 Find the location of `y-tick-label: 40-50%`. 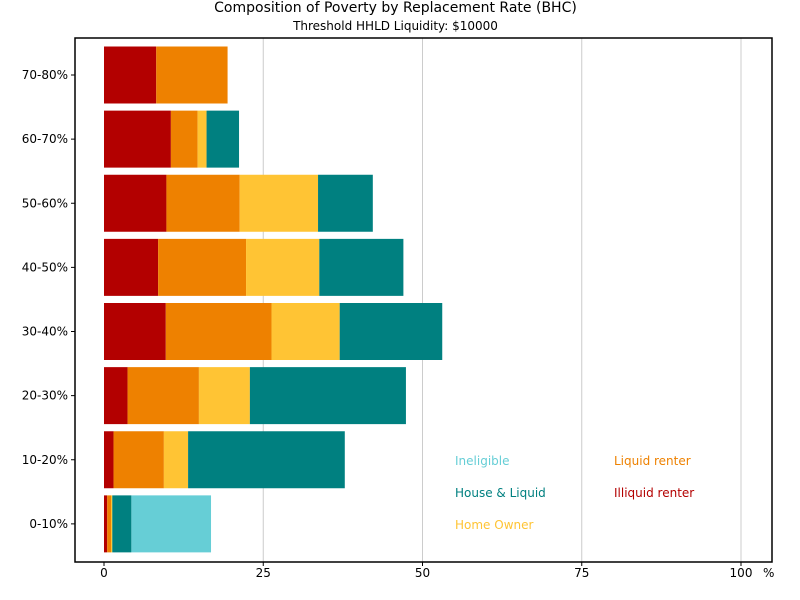

y-tick-label: 40-50% is located at coordinates (45, 267).